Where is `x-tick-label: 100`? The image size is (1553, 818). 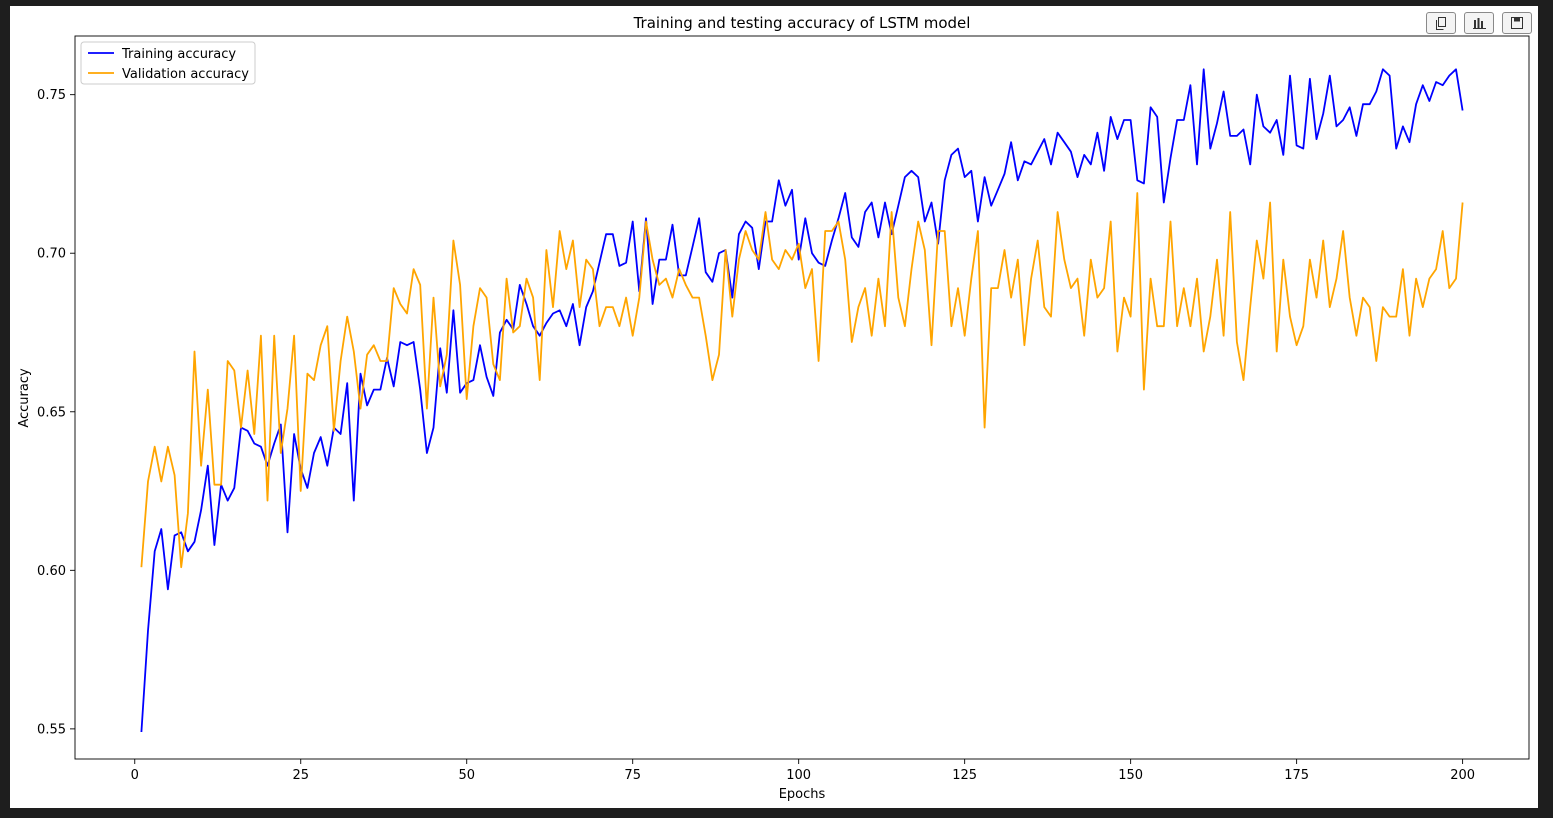 x-tick-label: 100 is located at coordinates (798, 775).